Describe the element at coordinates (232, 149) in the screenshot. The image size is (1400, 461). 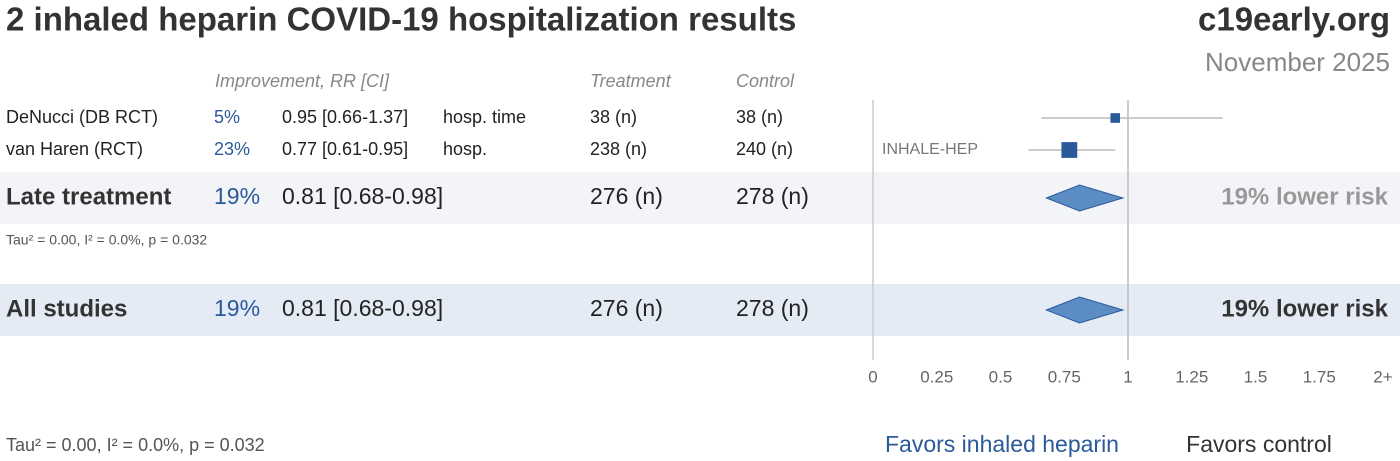
I see `improvement: 23%` at that location.